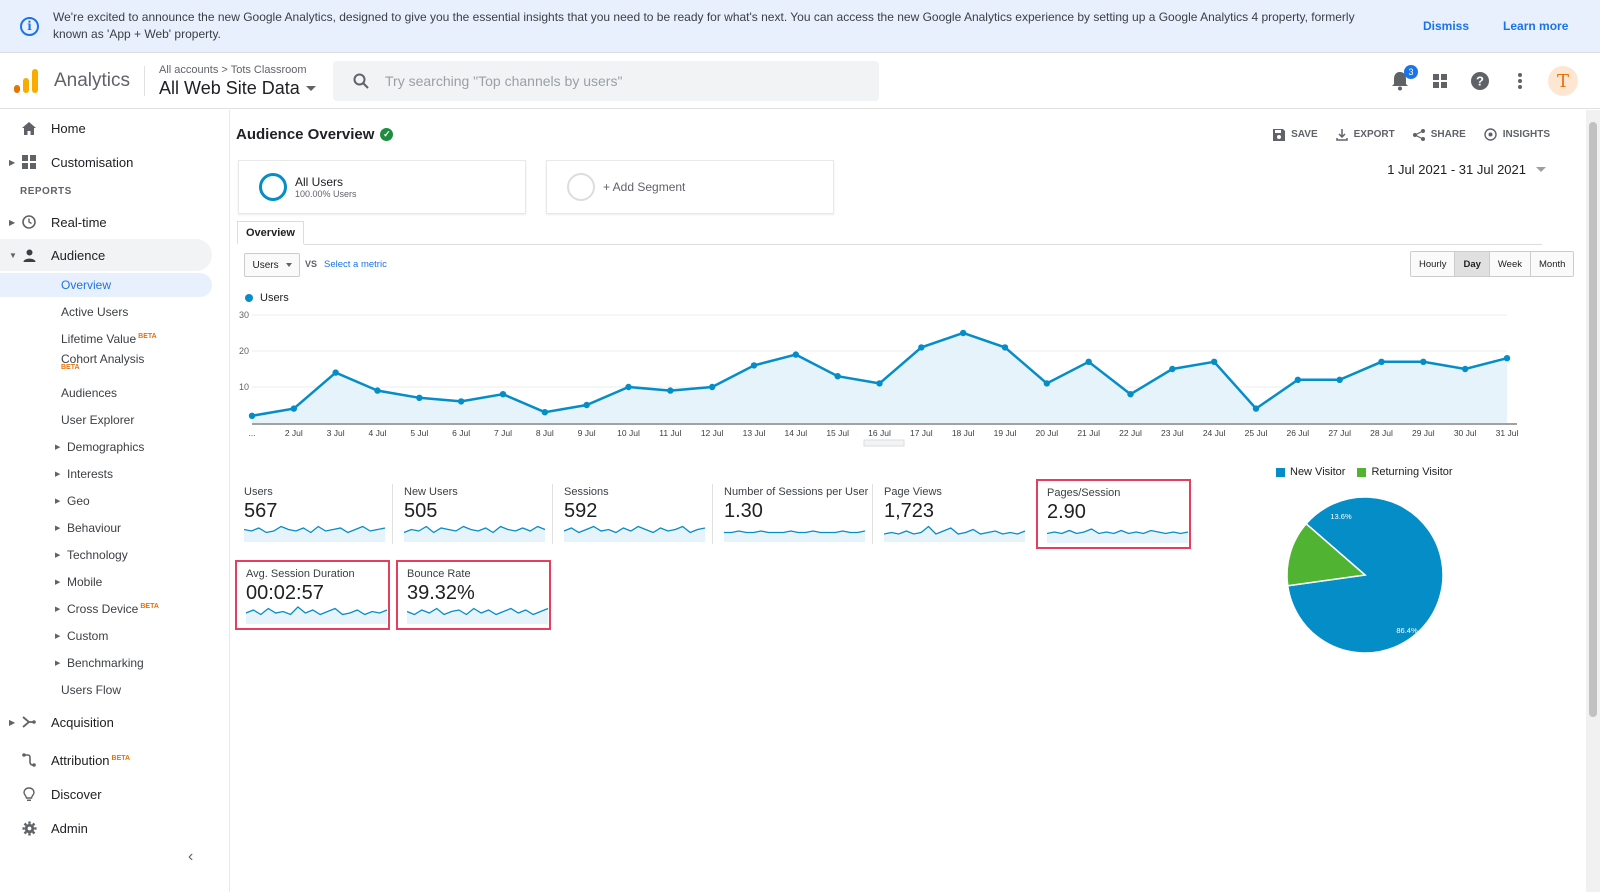 This screenshot has width=1600, height=892. What do you see at coordinates (1326, 554) in the screenshot?
I see `pie-slice` at bounding box center [1326, 554].